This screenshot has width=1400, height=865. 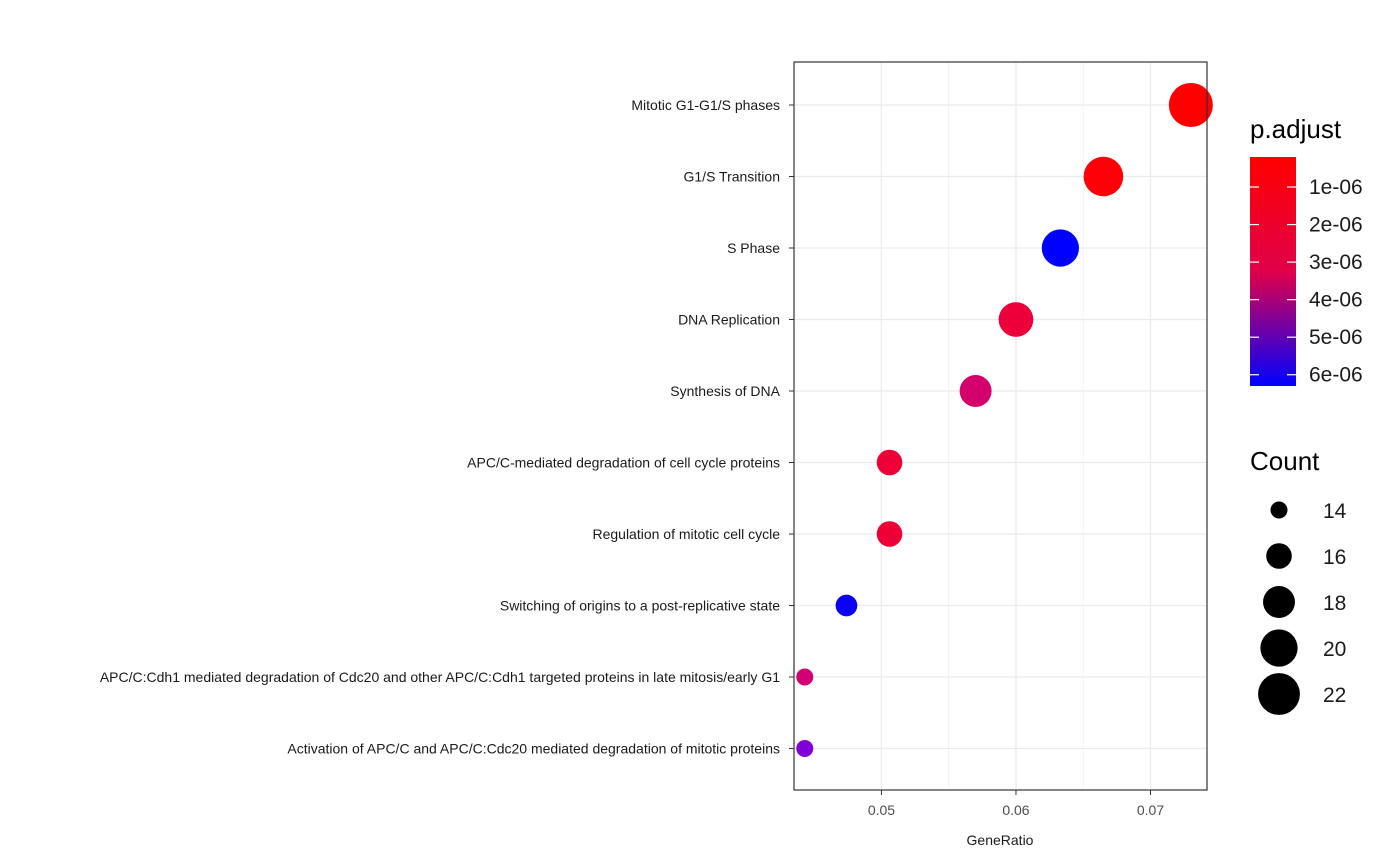 What do you see at coordinates (1336, 225) in the screenshot?
I see `color-legend-label: 2e-06` at bounding box center [1336, 225].